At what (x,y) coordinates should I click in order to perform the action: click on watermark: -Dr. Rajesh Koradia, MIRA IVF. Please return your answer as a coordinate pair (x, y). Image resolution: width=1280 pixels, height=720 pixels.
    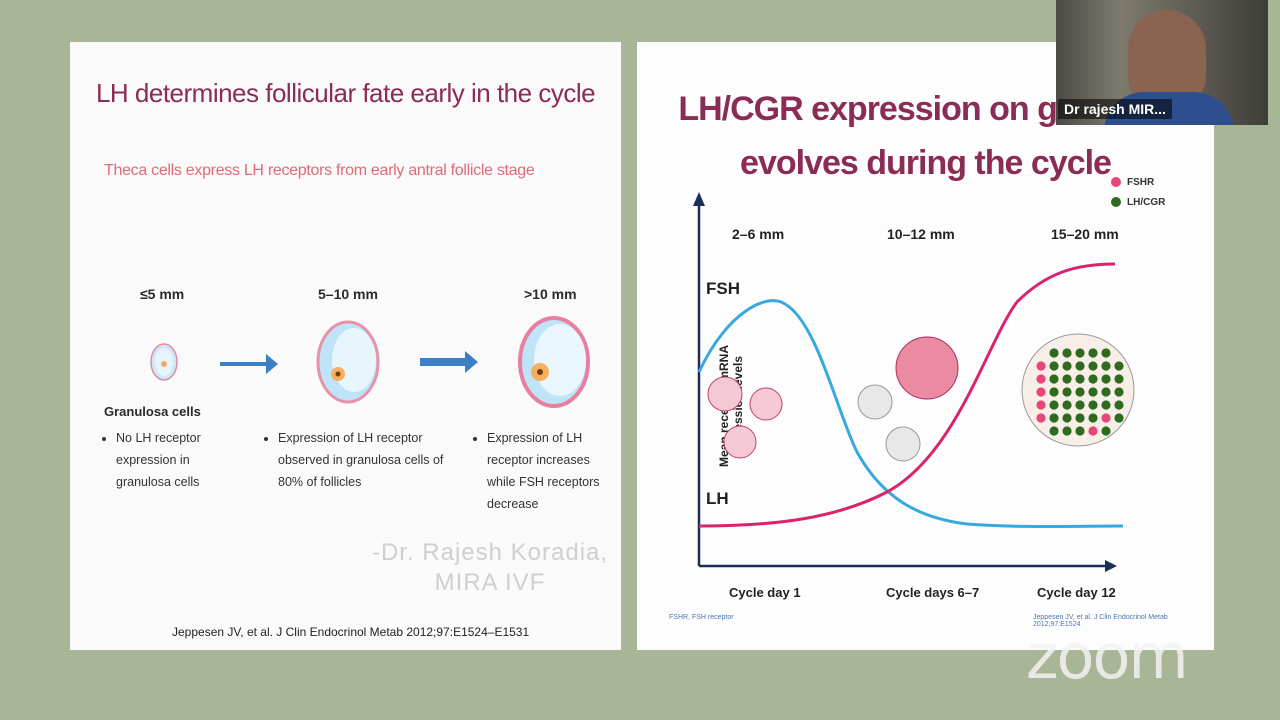
    Looking at the image, I should click on (490, 568).